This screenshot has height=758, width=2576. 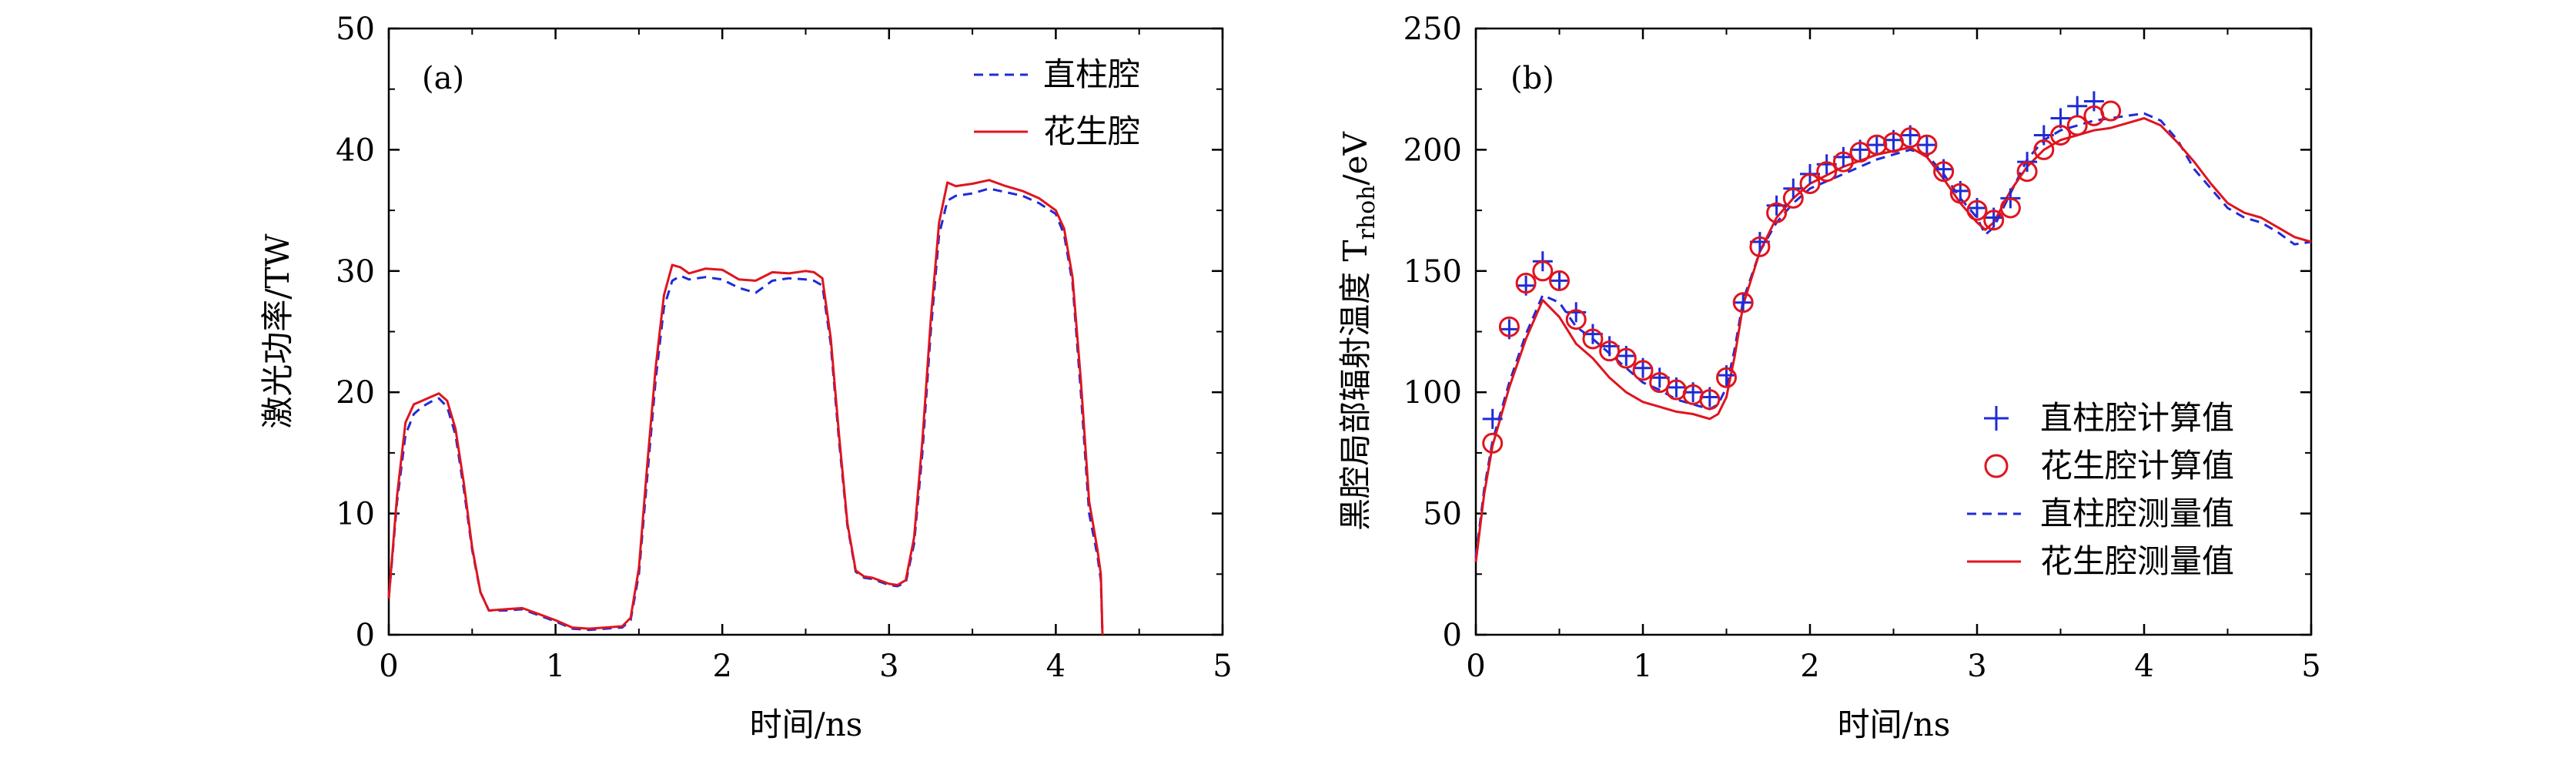 I want to click on panel-b-xtick-label: 5, so click(x=2310, y=667).